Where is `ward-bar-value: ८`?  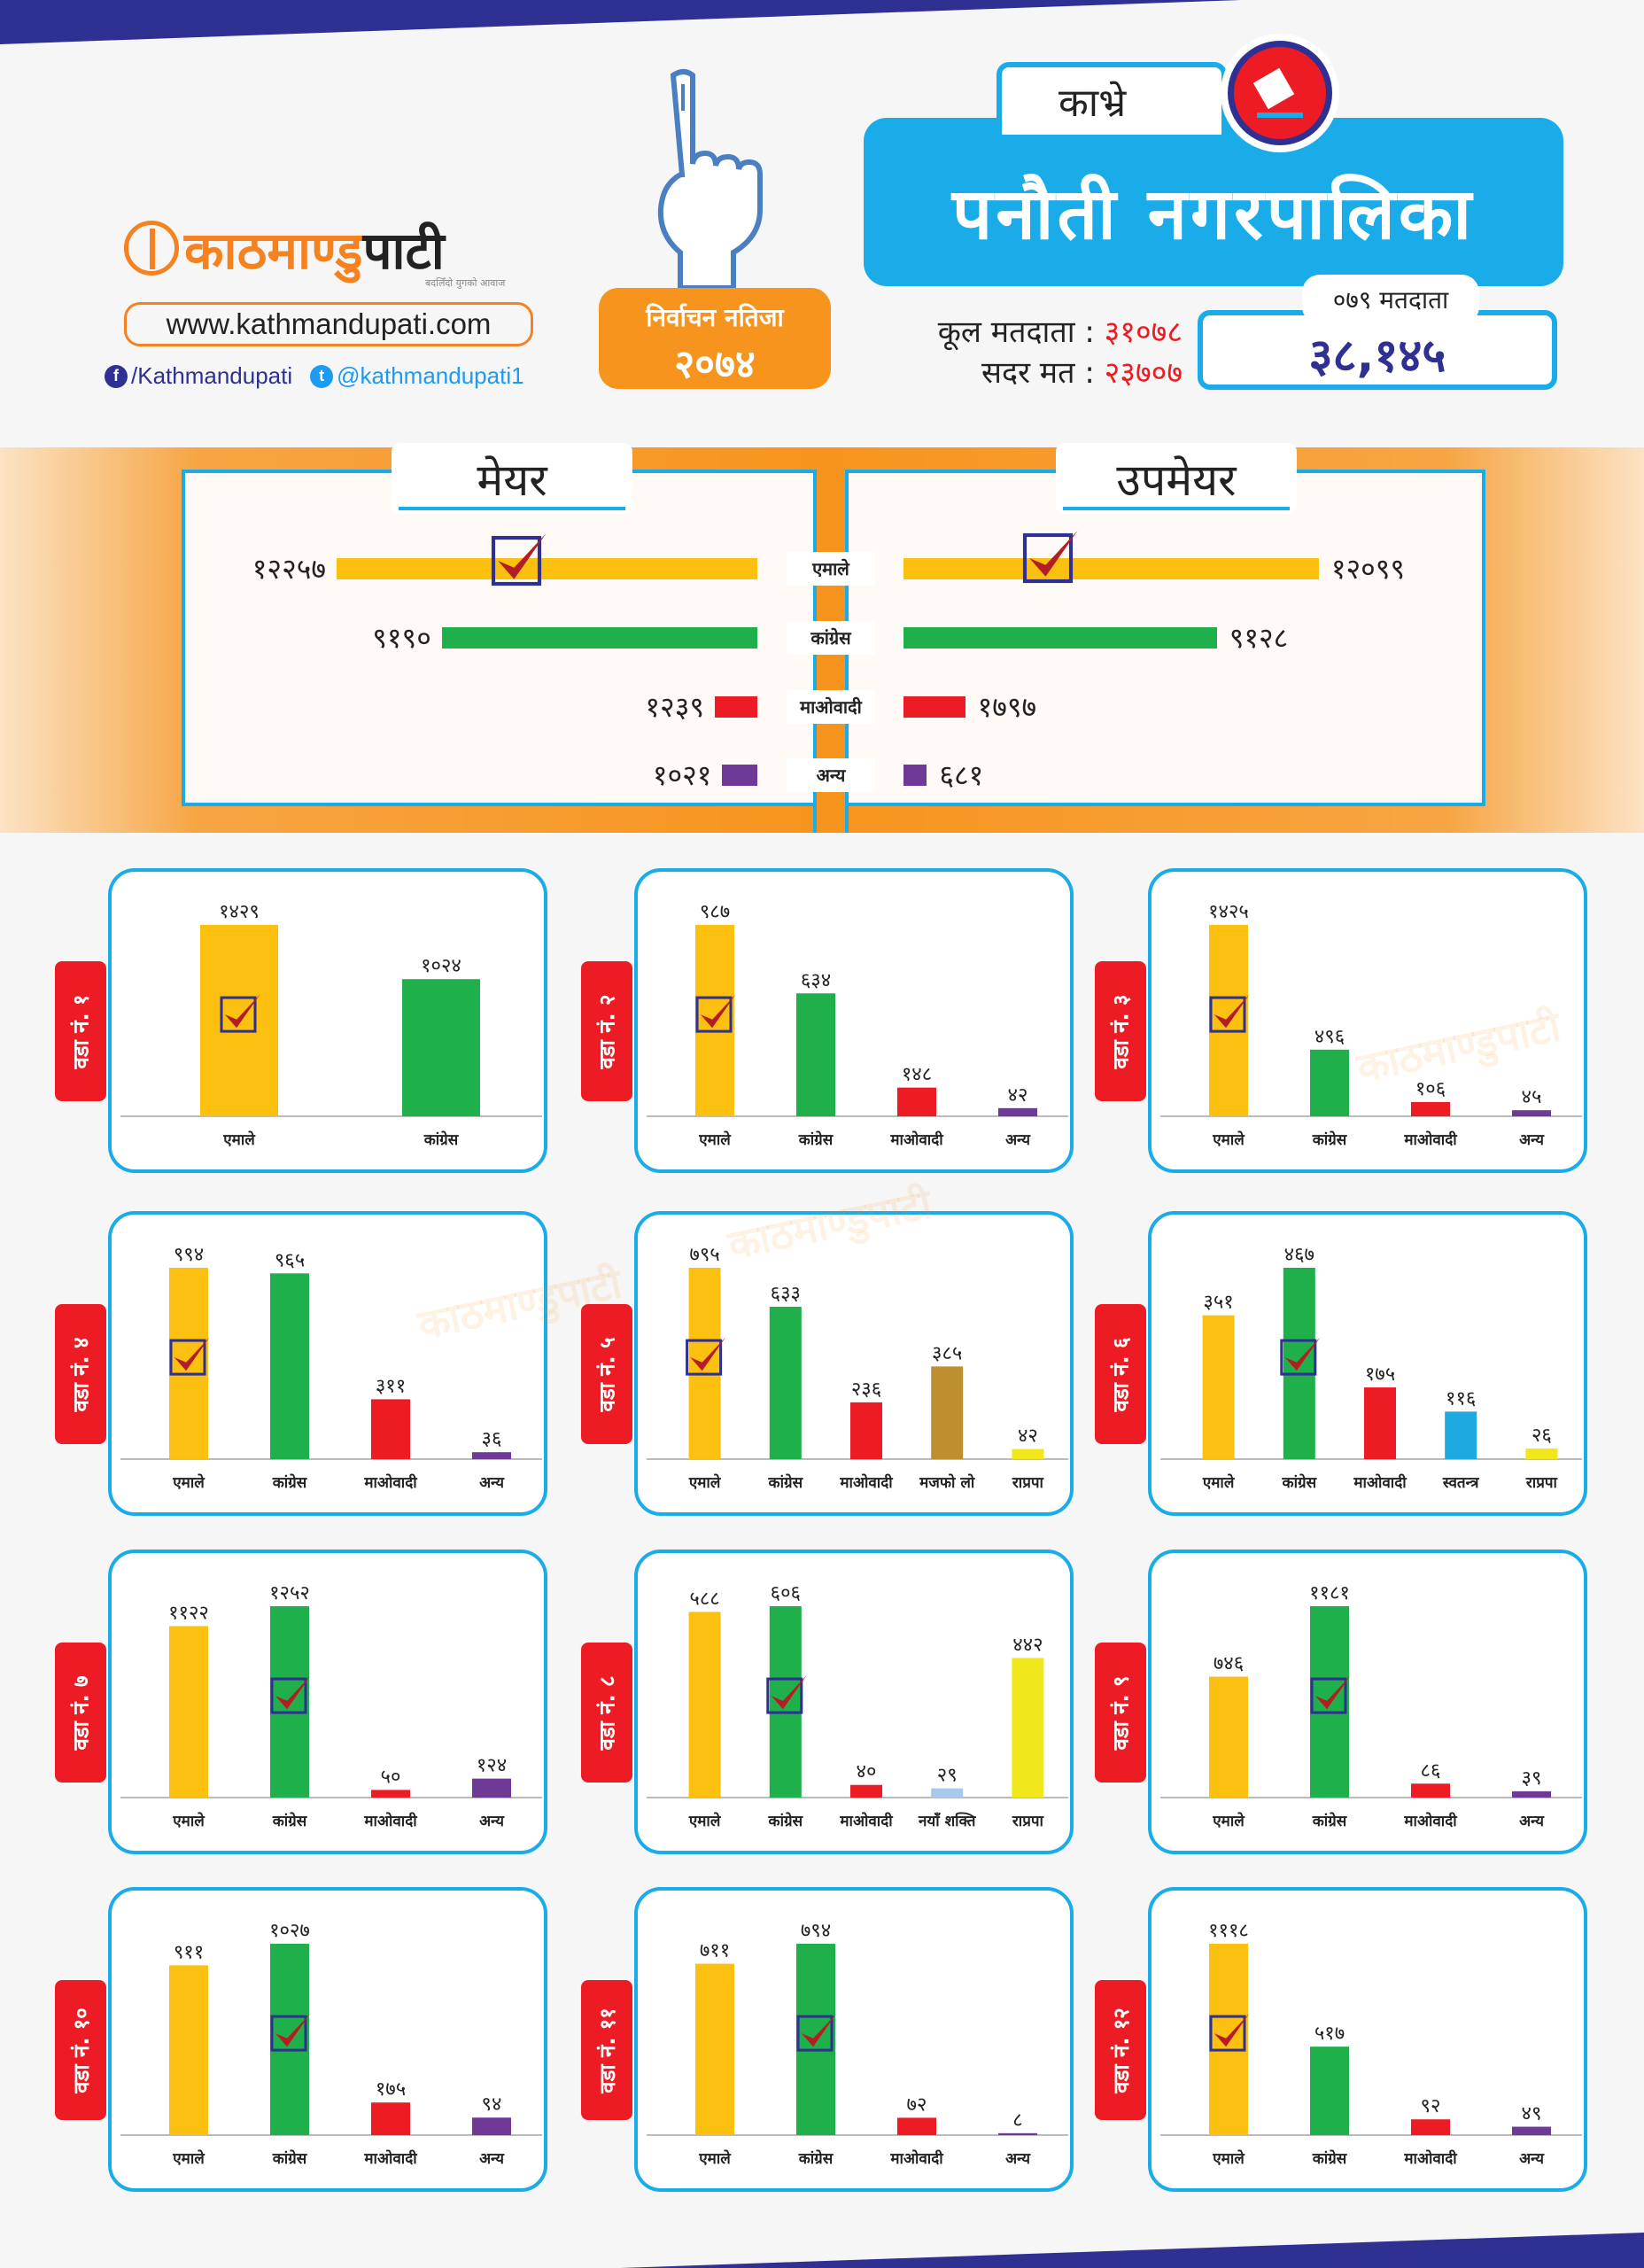
ward-bar-value: ८ is located at coordinates (1017, 2120).